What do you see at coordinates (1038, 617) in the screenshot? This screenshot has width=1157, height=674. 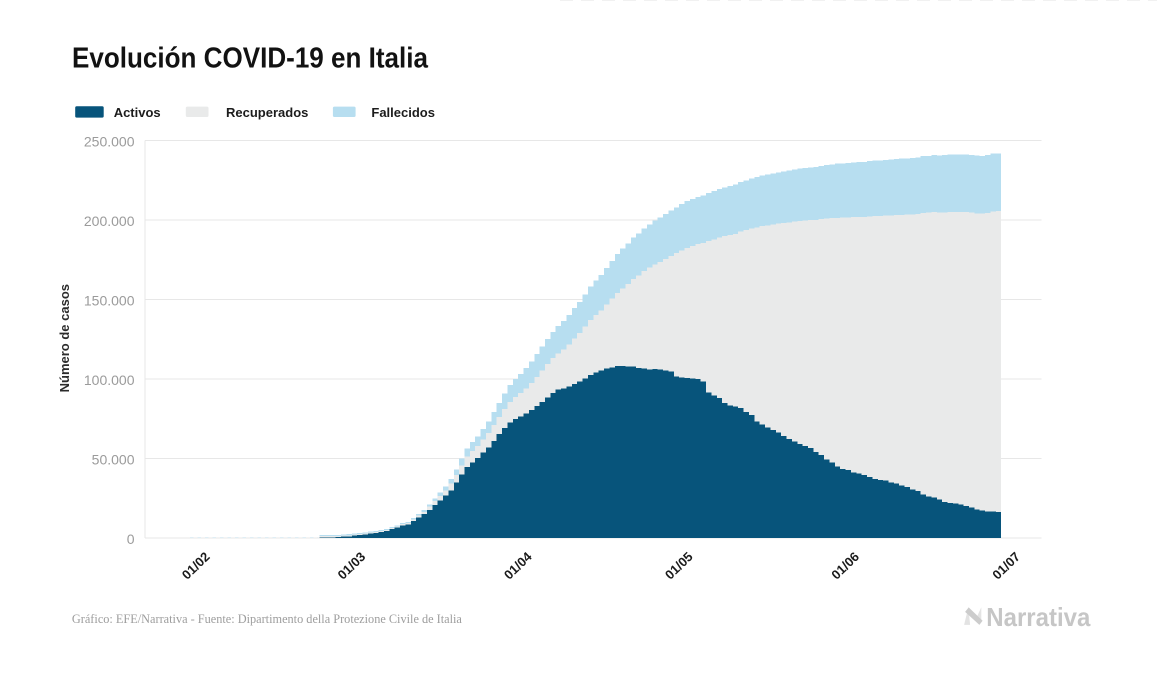 I see `svg-text: Narrativa` at bounding box center [1038, 617].